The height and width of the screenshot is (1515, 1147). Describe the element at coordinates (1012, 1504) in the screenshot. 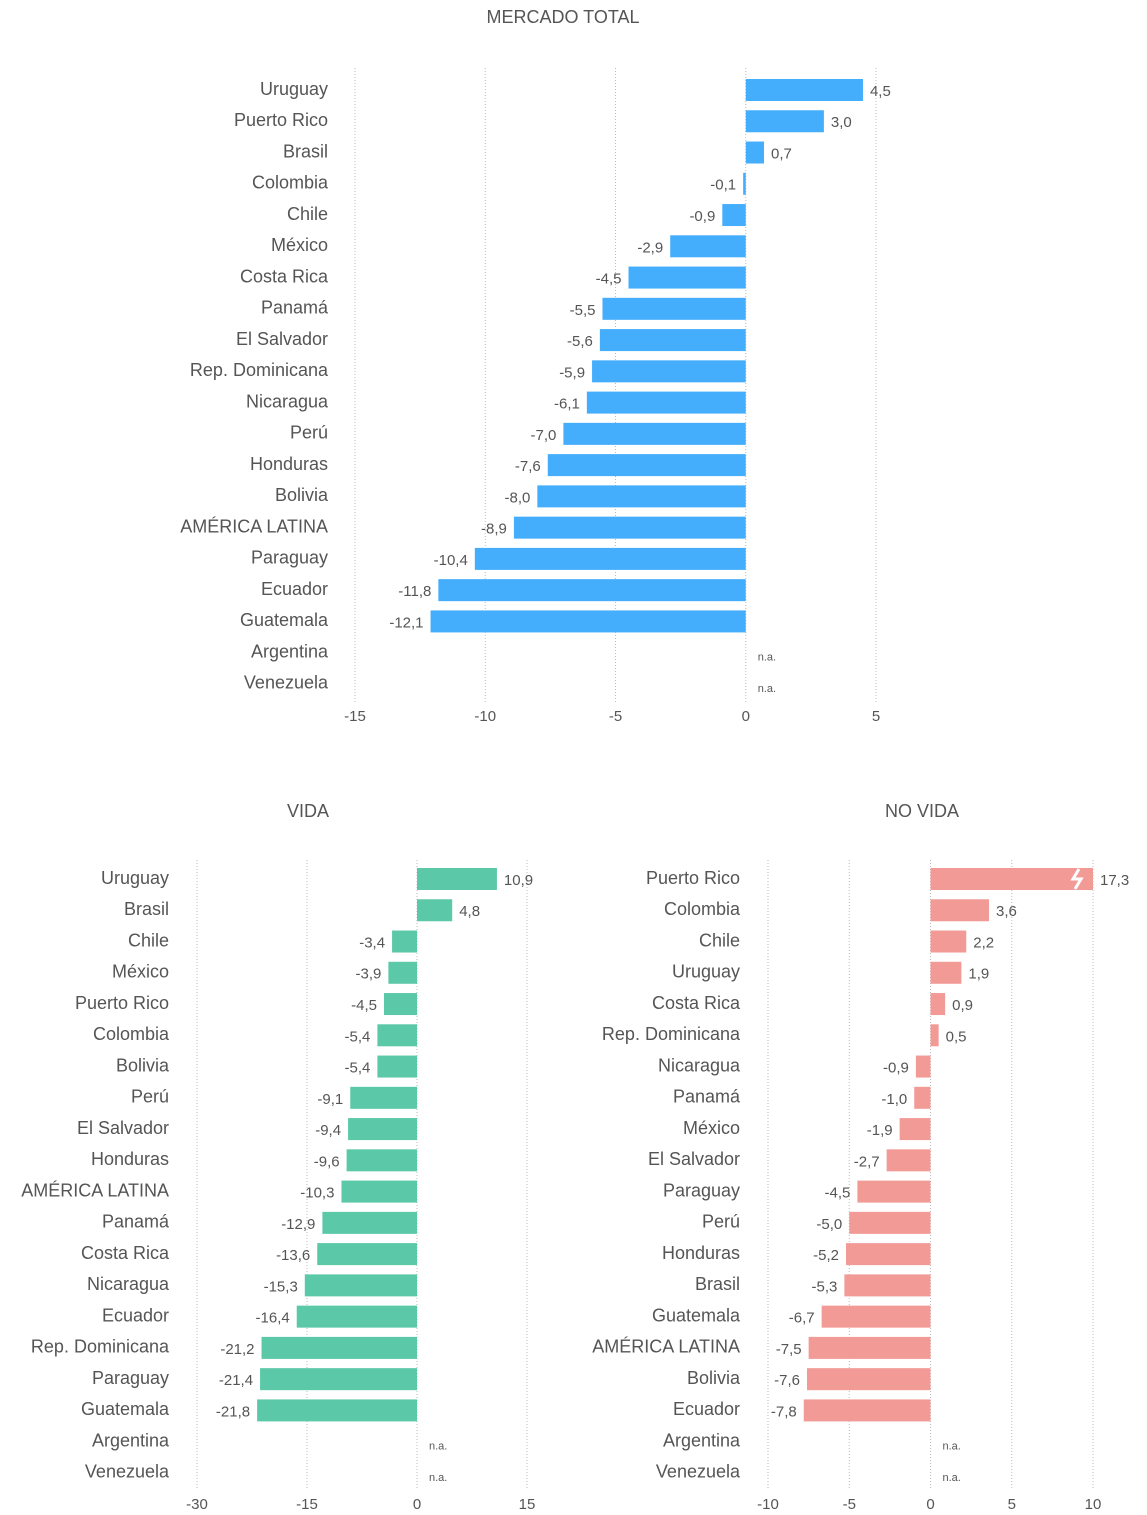

I see `x-tick-label: 5` at that location.